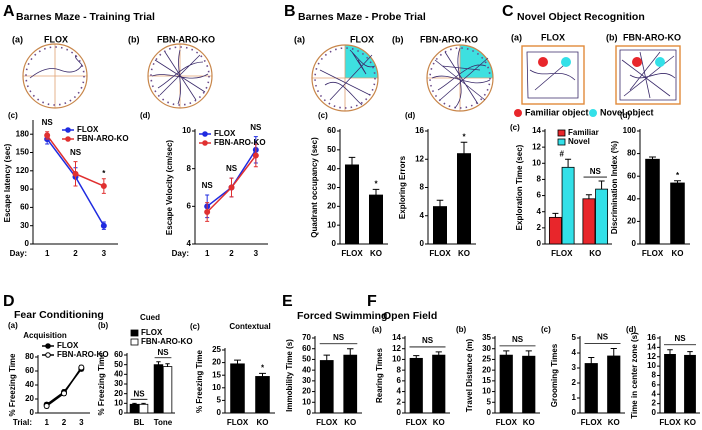 The height and width of the screenshot is (430, 702). I want to click on y-tick-label: 14, so click(396, 337).